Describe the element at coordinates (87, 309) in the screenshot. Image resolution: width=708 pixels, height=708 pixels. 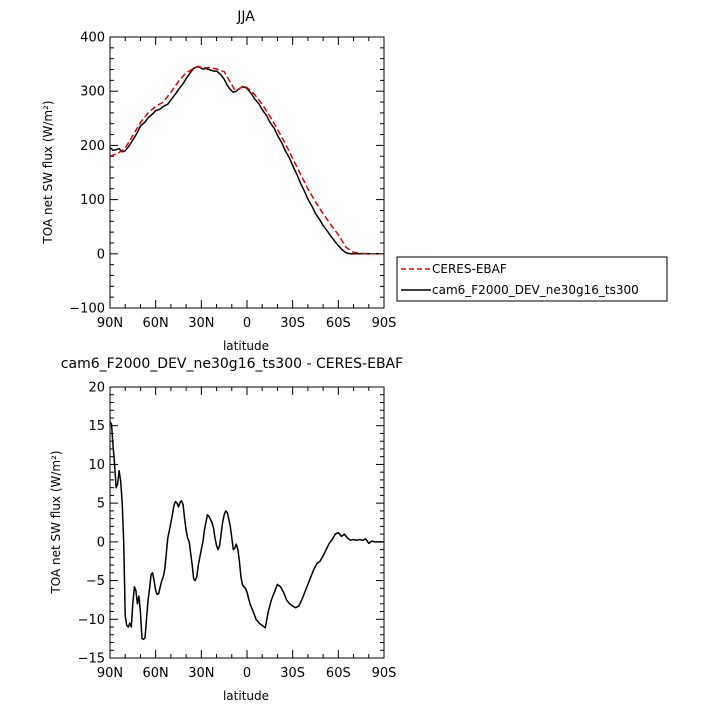
I see `y-tick-label: −100` at that location.